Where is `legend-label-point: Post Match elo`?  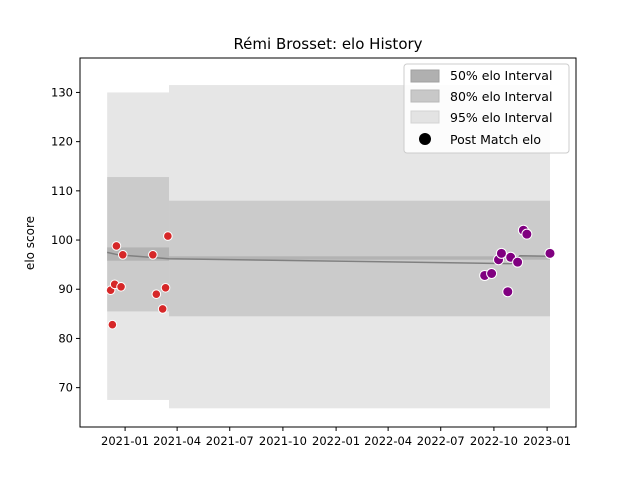
legend-label-point: Post Match elo is located at coordinates (495, 139).